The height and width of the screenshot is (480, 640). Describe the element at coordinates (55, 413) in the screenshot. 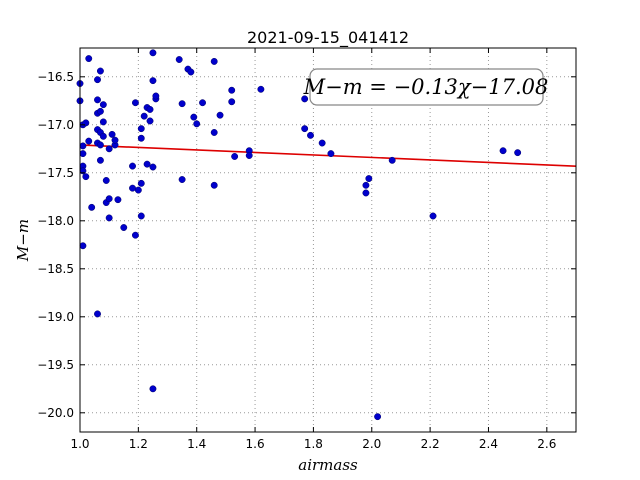

I see `y-tick-label: −20.0` at that location.